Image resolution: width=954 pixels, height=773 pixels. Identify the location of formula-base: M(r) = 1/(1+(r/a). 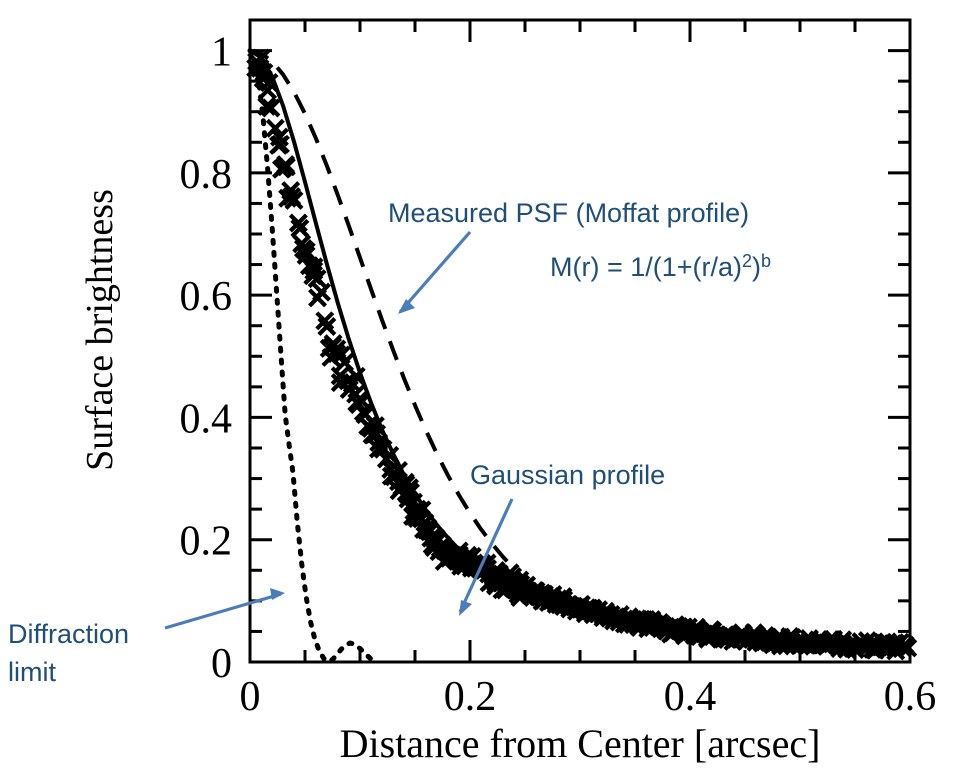
(646, 267).